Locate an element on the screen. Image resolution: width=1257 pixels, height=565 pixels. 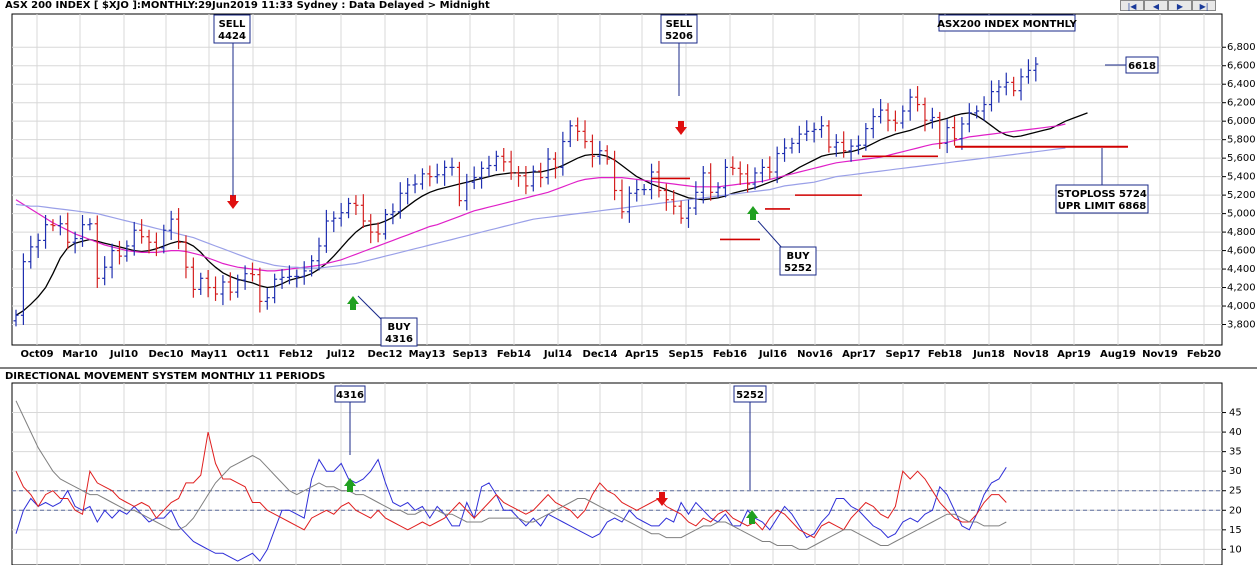
price-xtick-label: Oct11 is located at coordinates (252, 354).